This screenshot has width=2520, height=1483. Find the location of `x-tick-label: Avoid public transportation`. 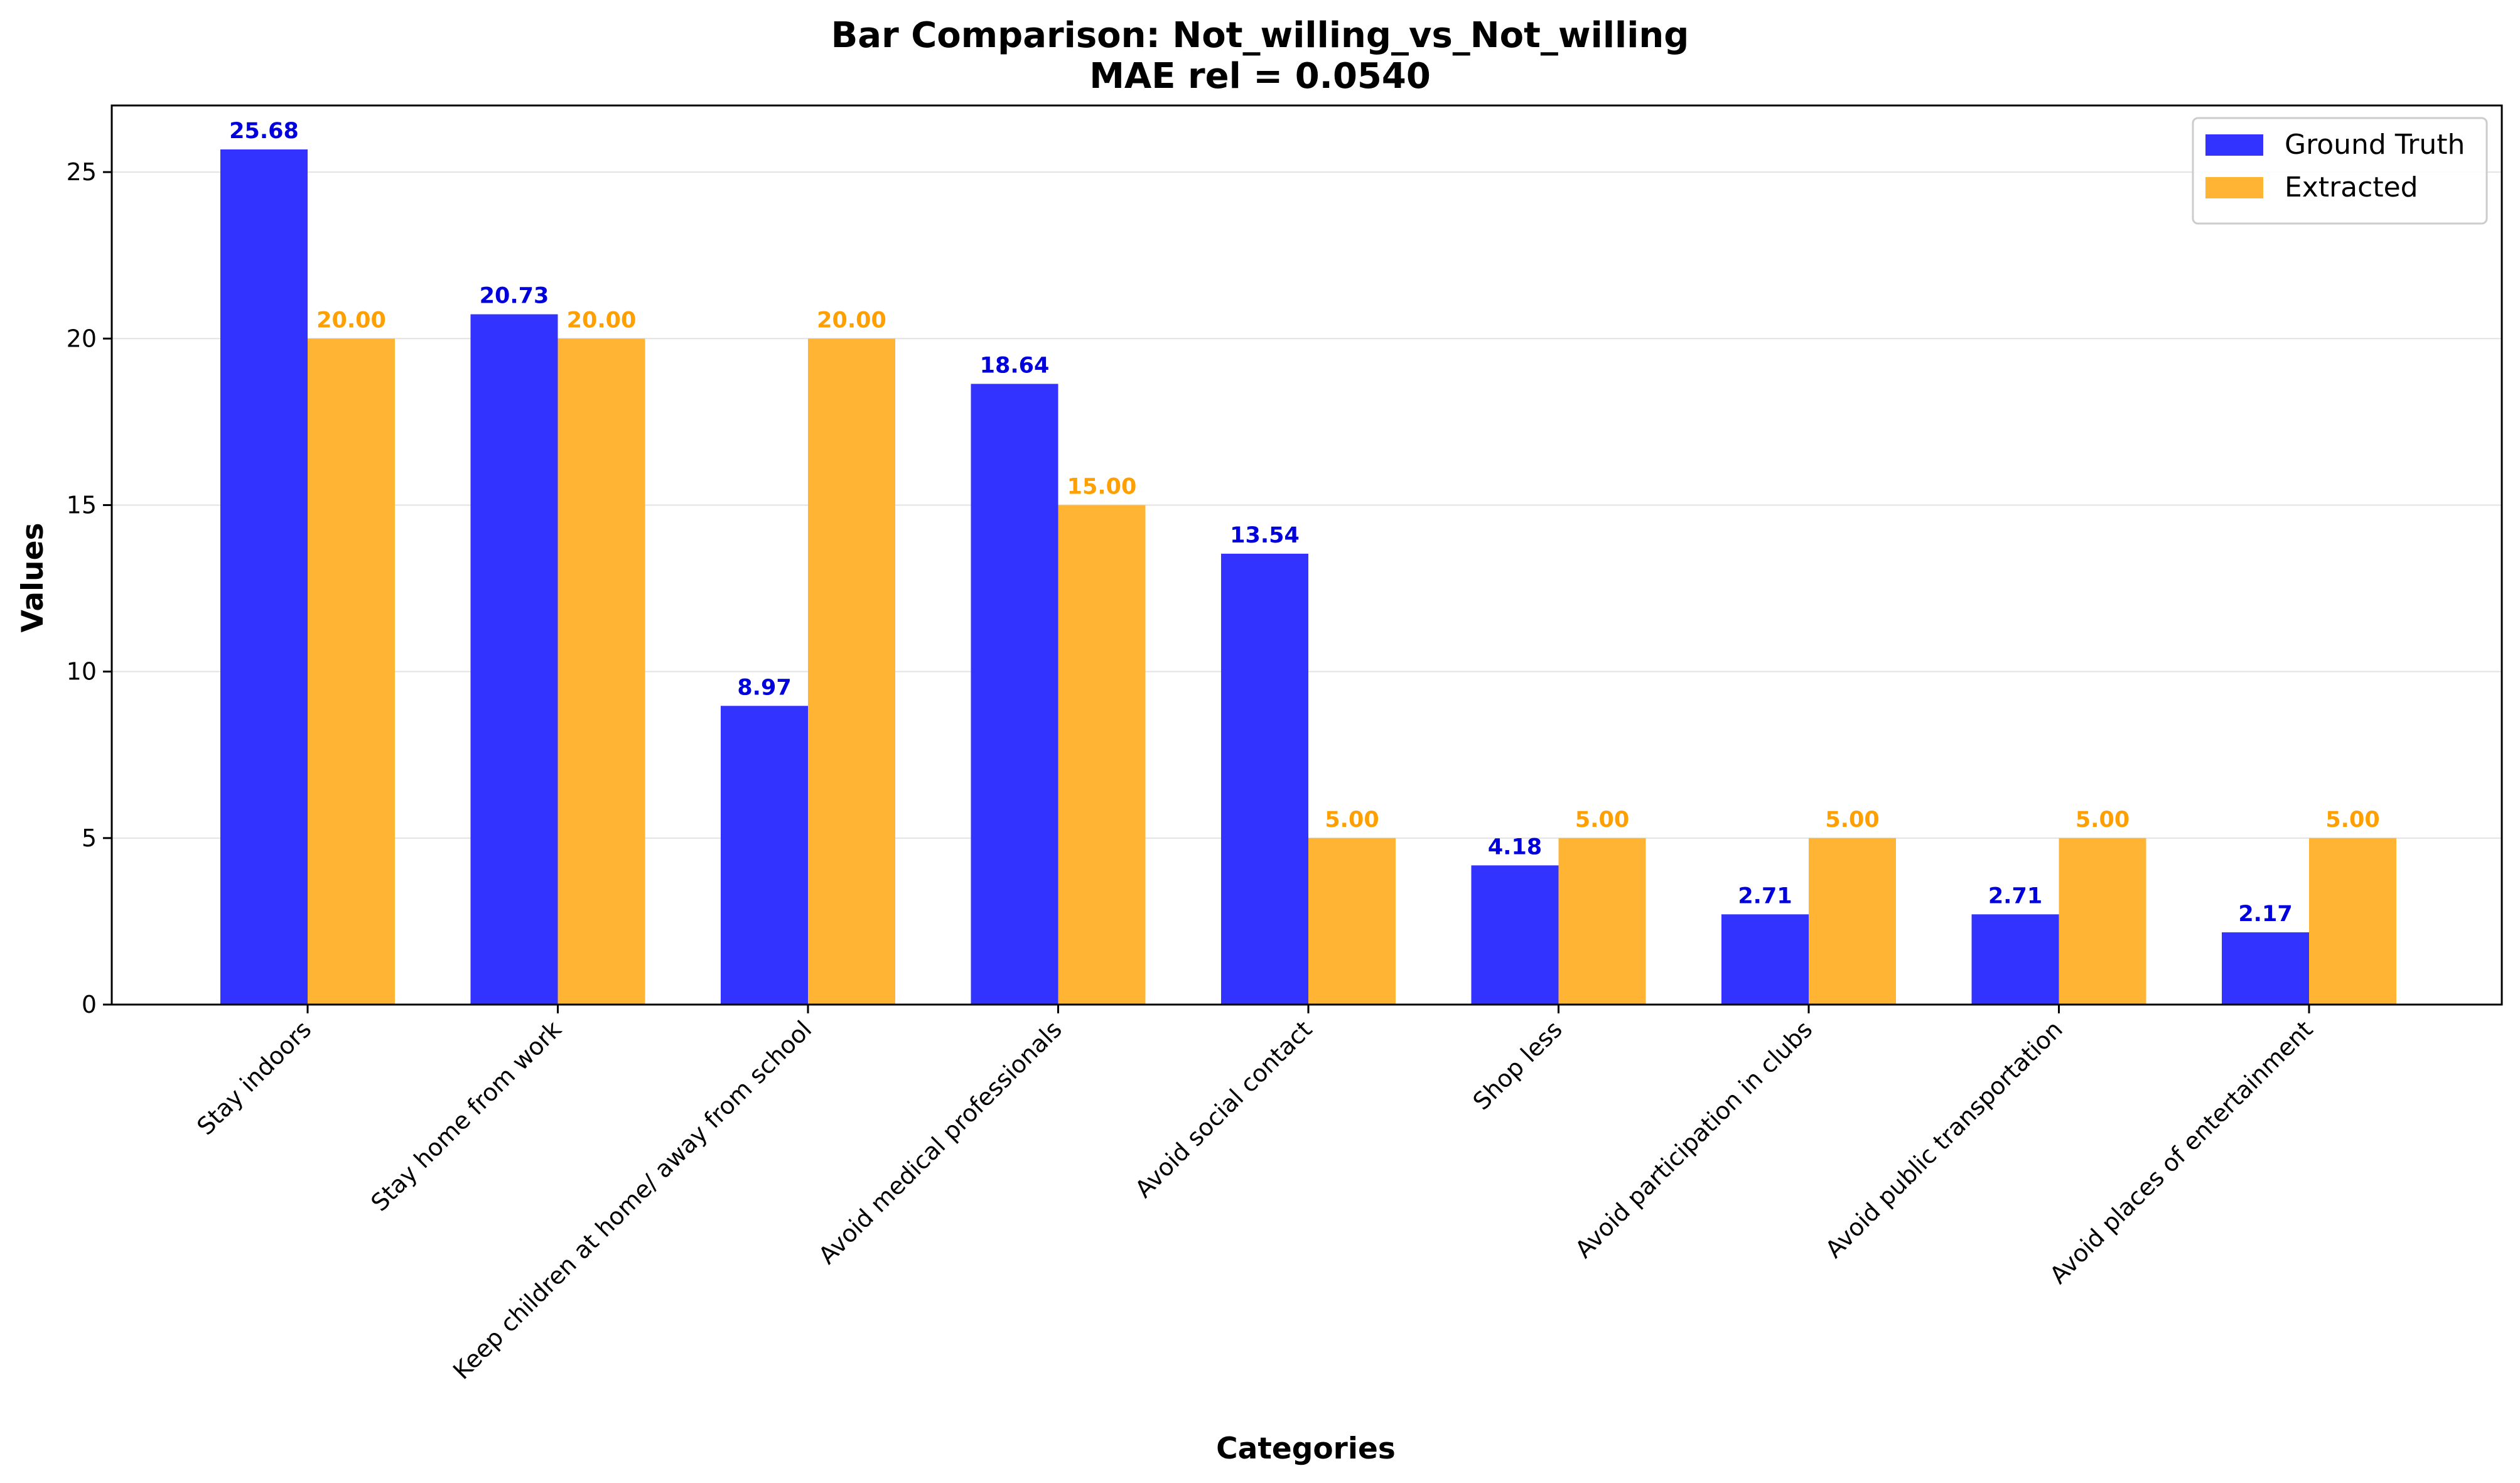

x-tick-label: Avoid public transportation is located at coordinates (1944, 1139).